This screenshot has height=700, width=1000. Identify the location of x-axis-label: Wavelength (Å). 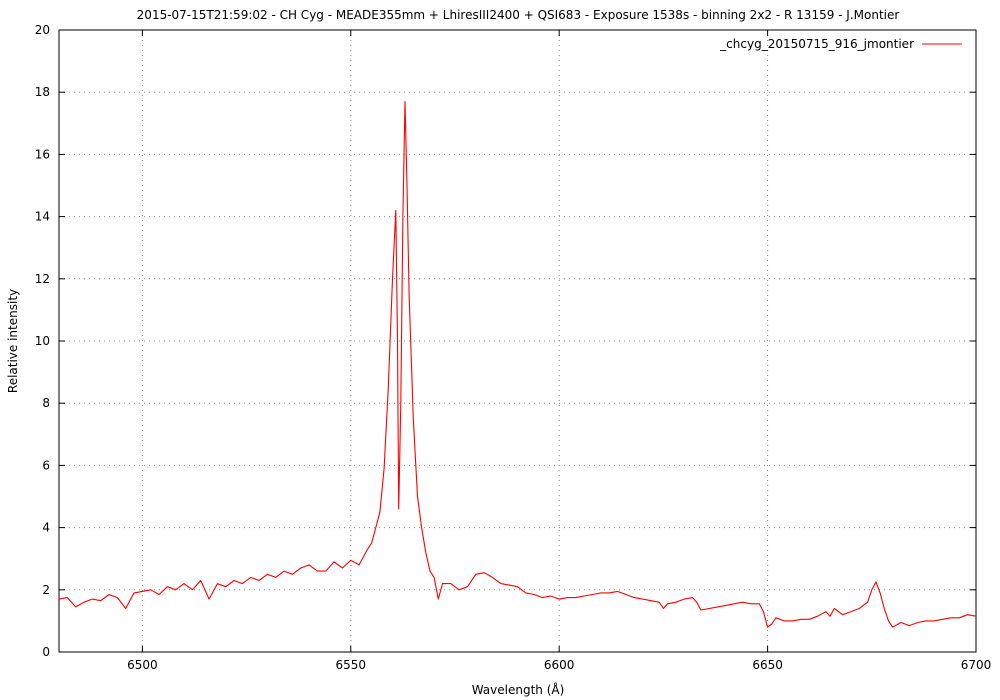
(518, 689).